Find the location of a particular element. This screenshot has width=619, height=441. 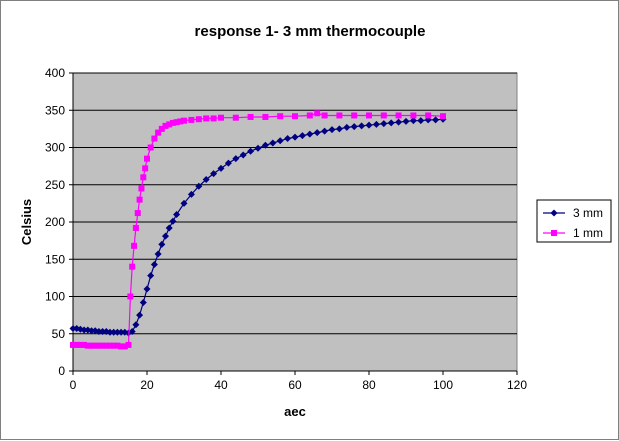

y-tick-label: 400 is located at coordinates (55, 73).